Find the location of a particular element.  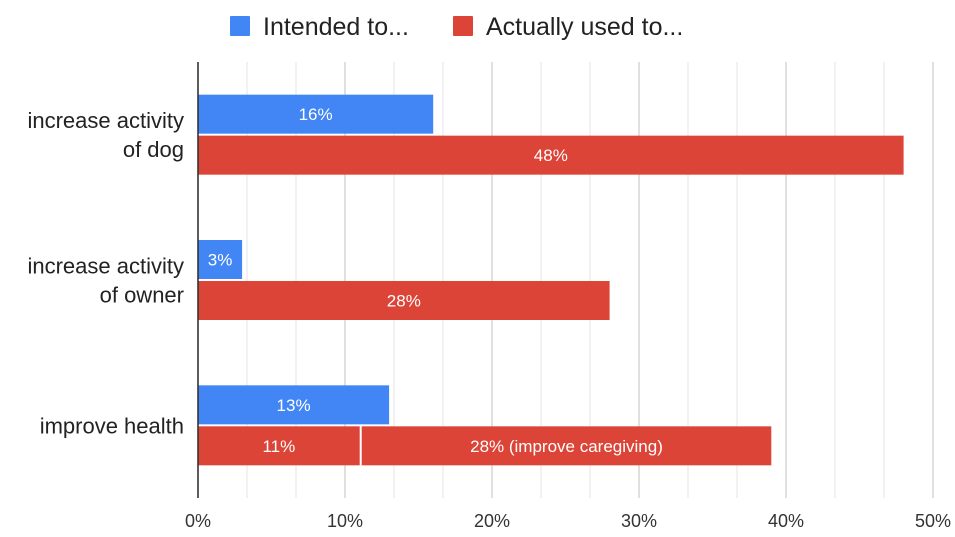

data-label: 11% is located at coordinates (278, 446).